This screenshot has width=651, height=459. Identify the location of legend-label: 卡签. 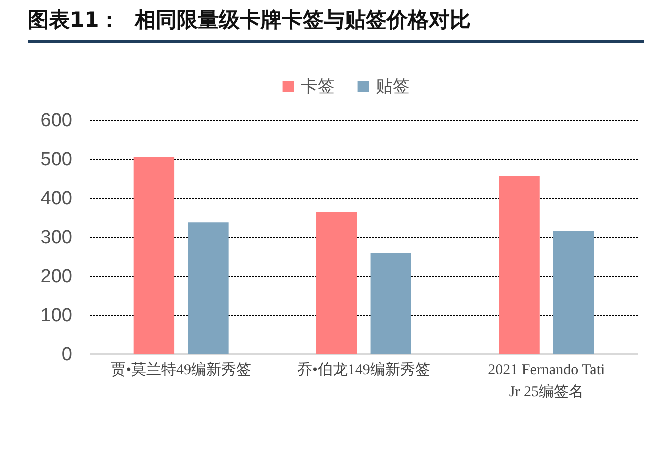
(318, 86).